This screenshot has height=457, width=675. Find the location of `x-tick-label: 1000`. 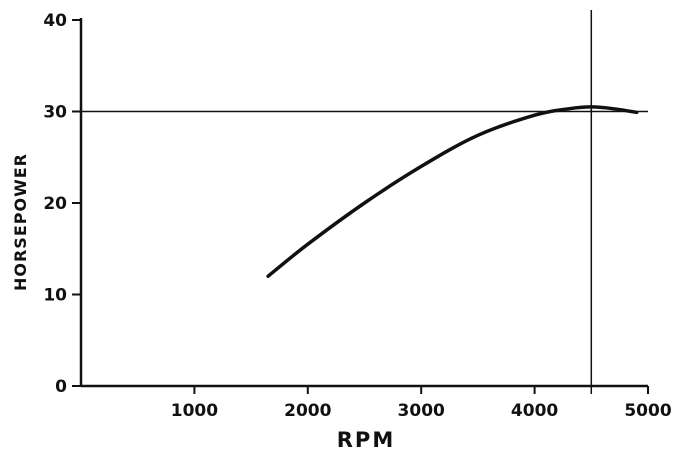

x-tick-label: 1000 is located at coordinates (194, 411).